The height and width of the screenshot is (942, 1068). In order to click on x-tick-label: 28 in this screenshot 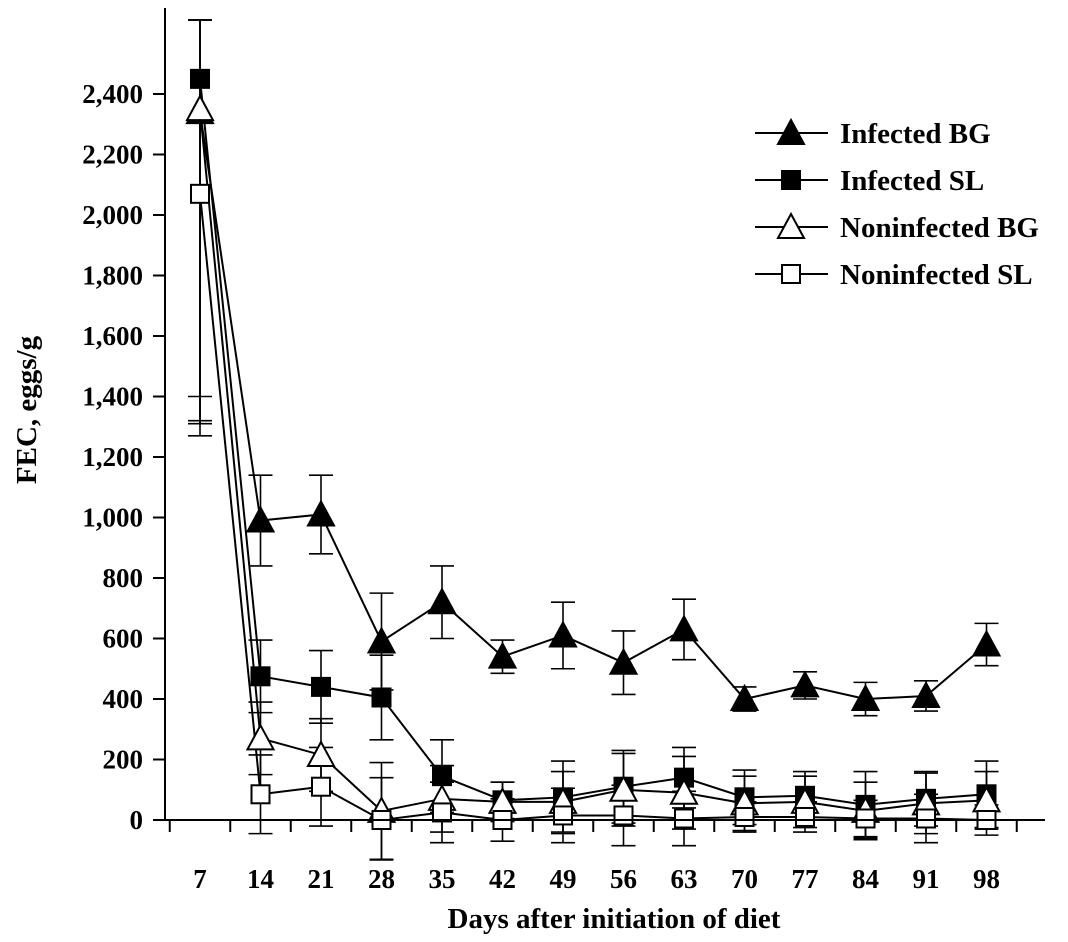, I will do `click(381, 879)`.